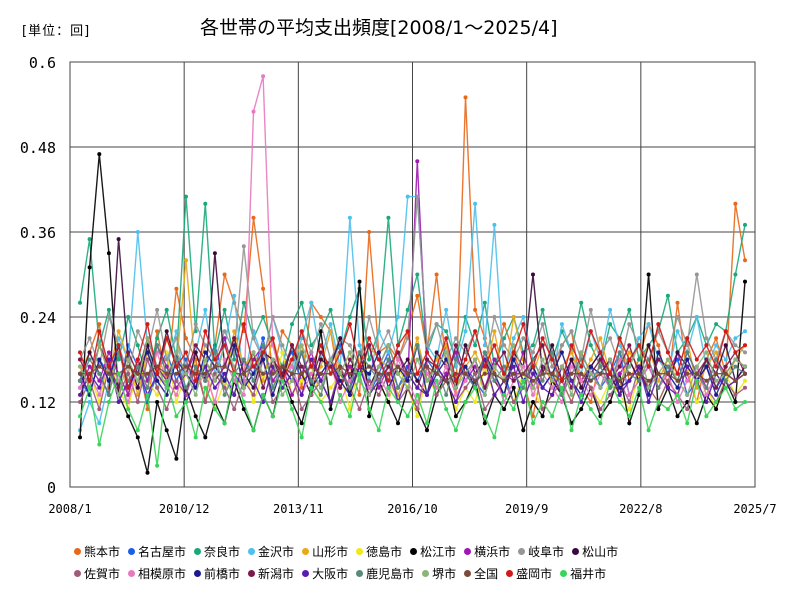  What do you see at coordinates (529, 573) in the screenshot?
I see `legend-item: 盛岡市` at bounding box center [529, 573].